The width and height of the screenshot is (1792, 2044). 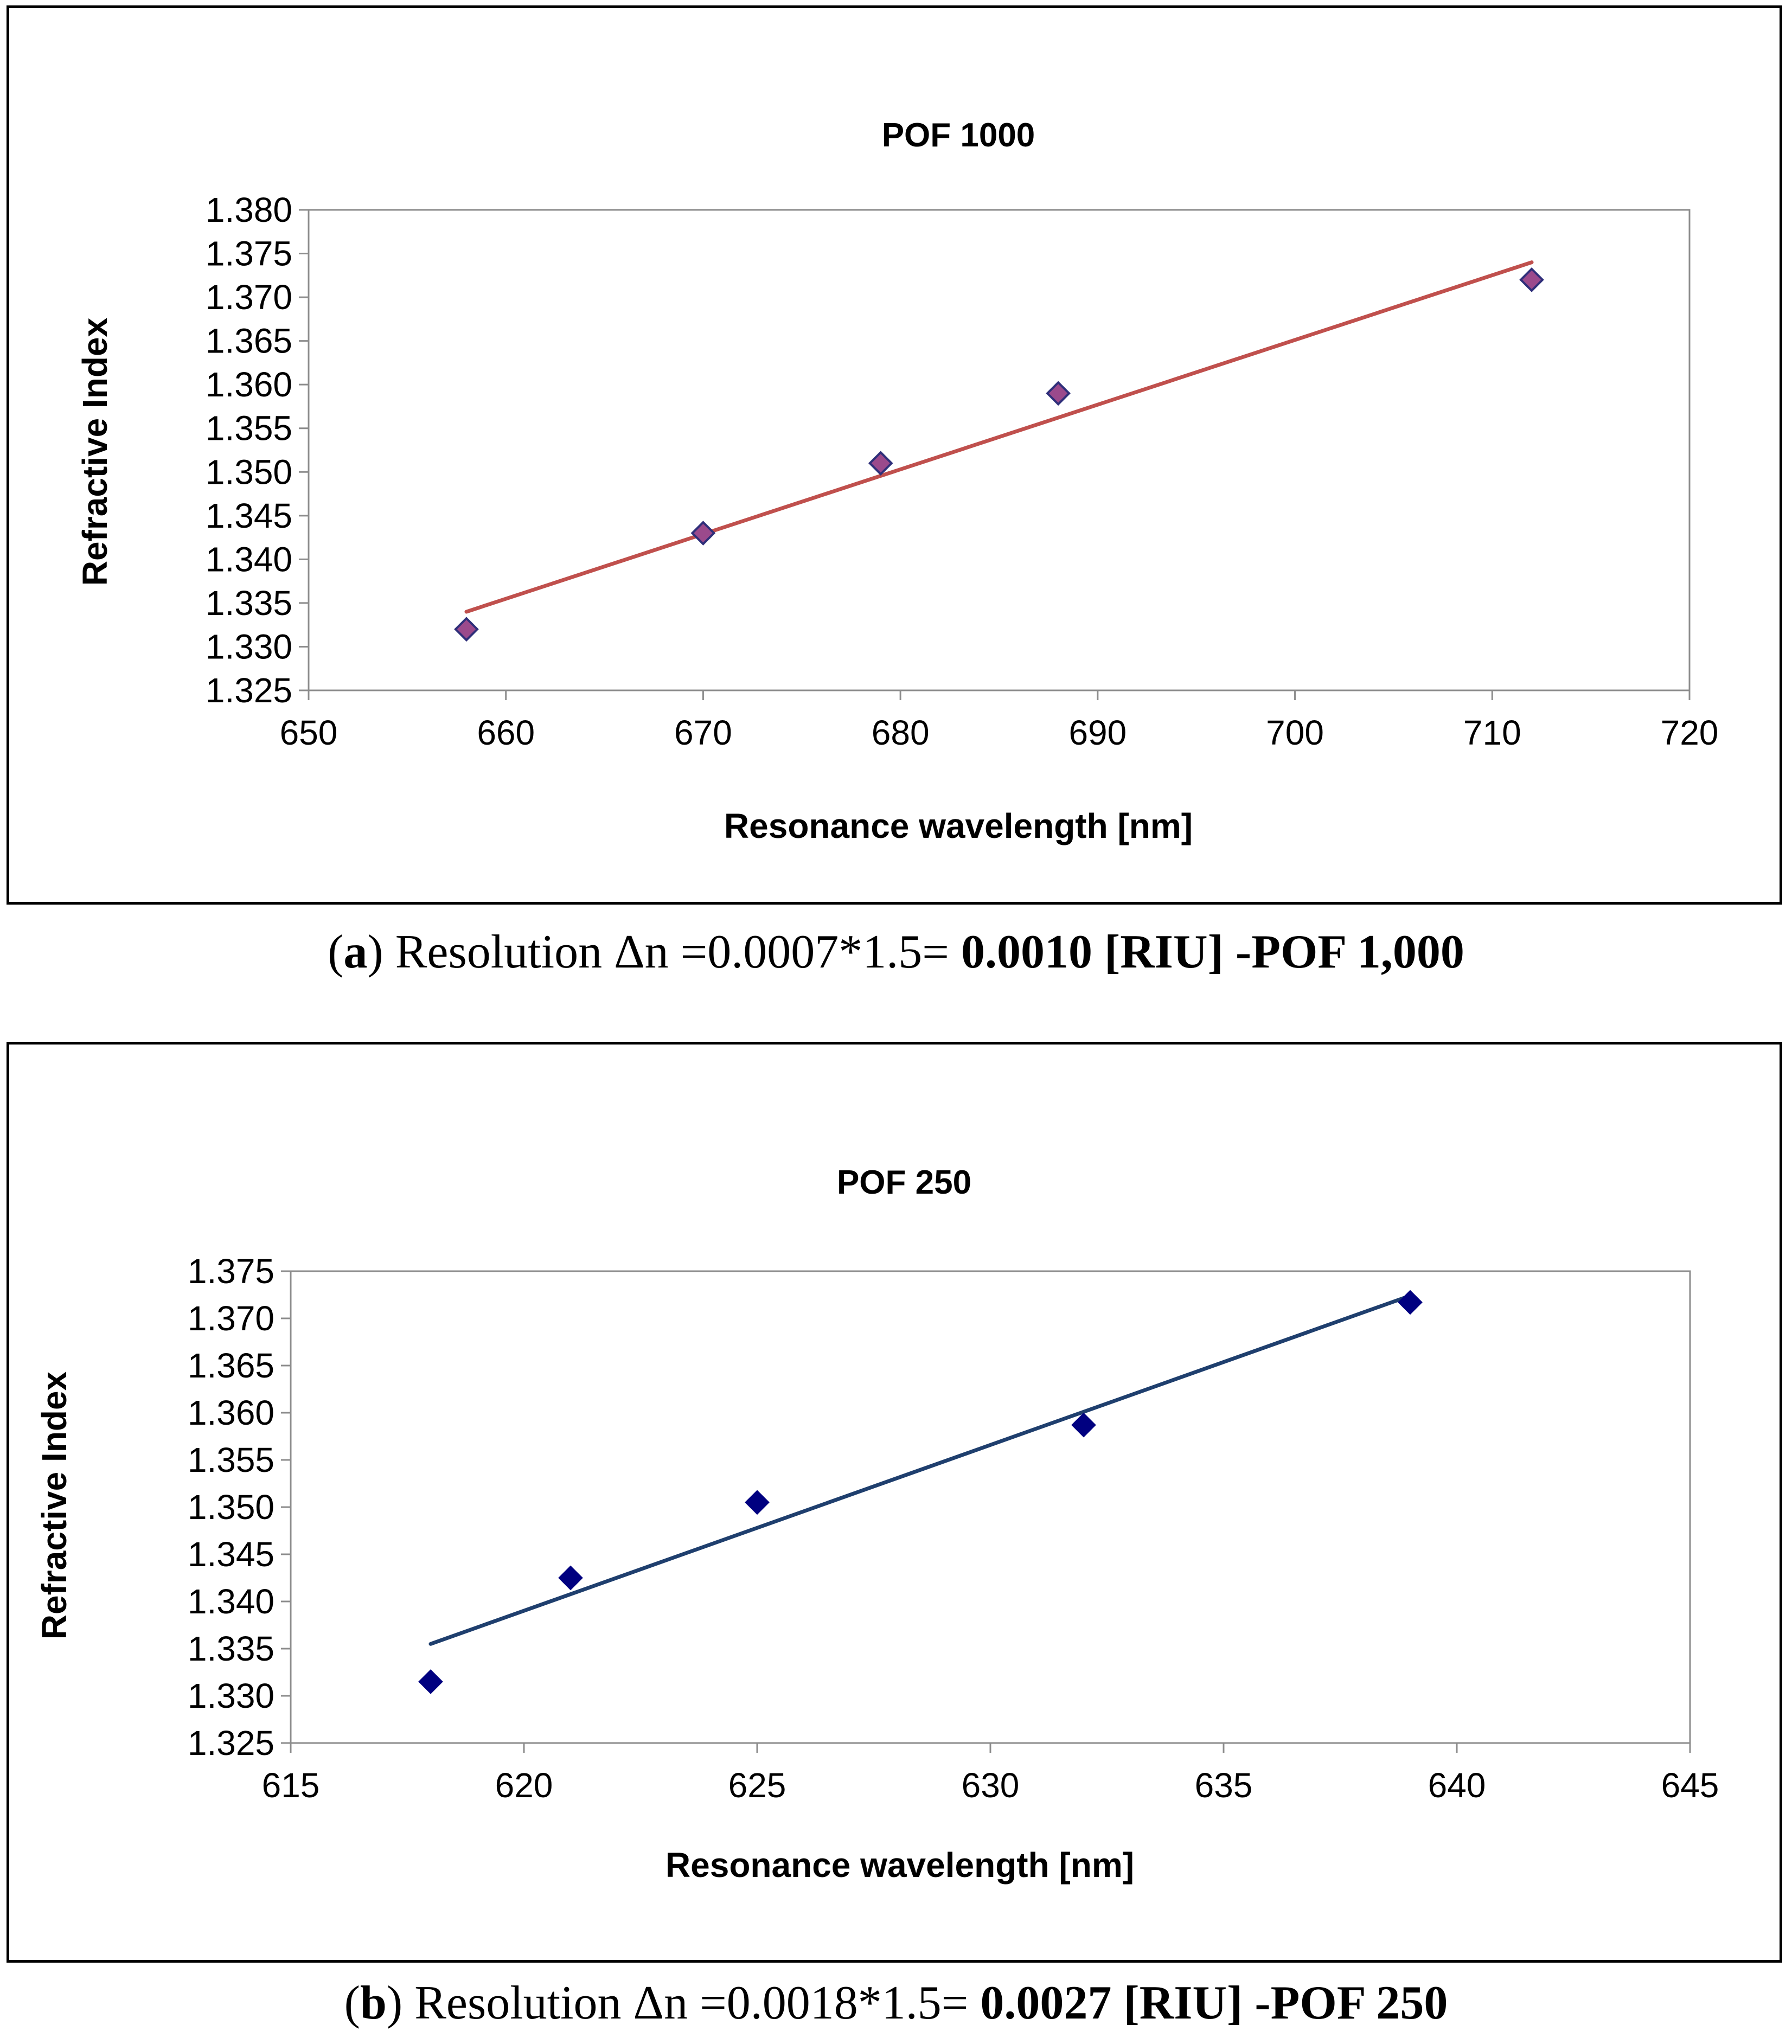 What do you see at coordinates (1457, 1785) in the screenshot?
I see `chart-b-x-tick-label: 640` at bounding box center [1457, 1785].